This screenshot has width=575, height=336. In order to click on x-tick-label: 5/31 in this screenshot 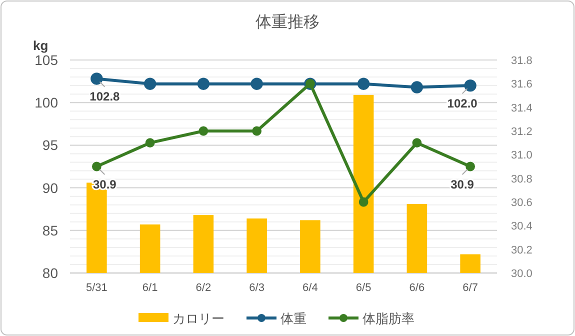, I will do `click(97, 288)`.